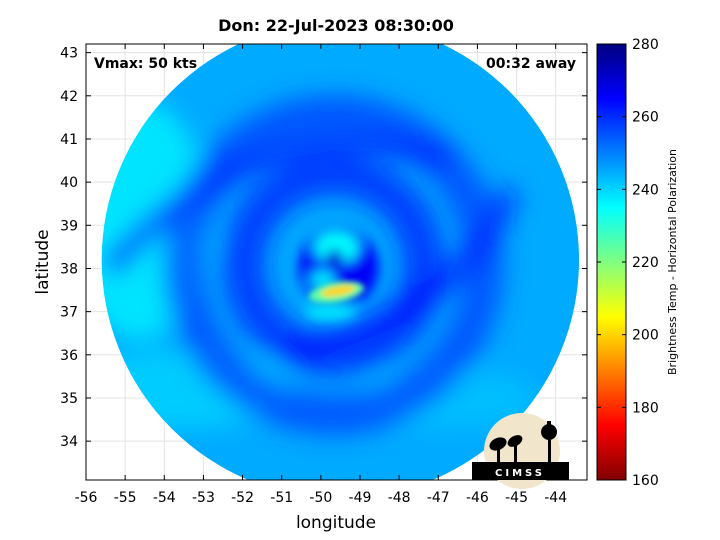  Describe the element at coordinates (516, 498) in the screenshot. I see `x-tick-label: -45` at that location.